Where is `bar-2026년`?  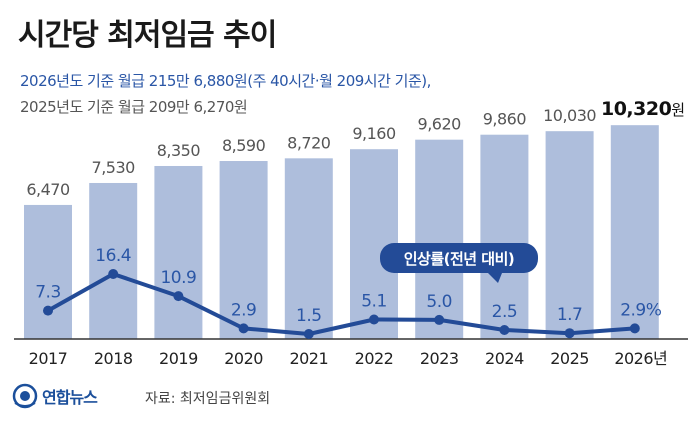 bar-2026년 is located at coordinates (634, 232).